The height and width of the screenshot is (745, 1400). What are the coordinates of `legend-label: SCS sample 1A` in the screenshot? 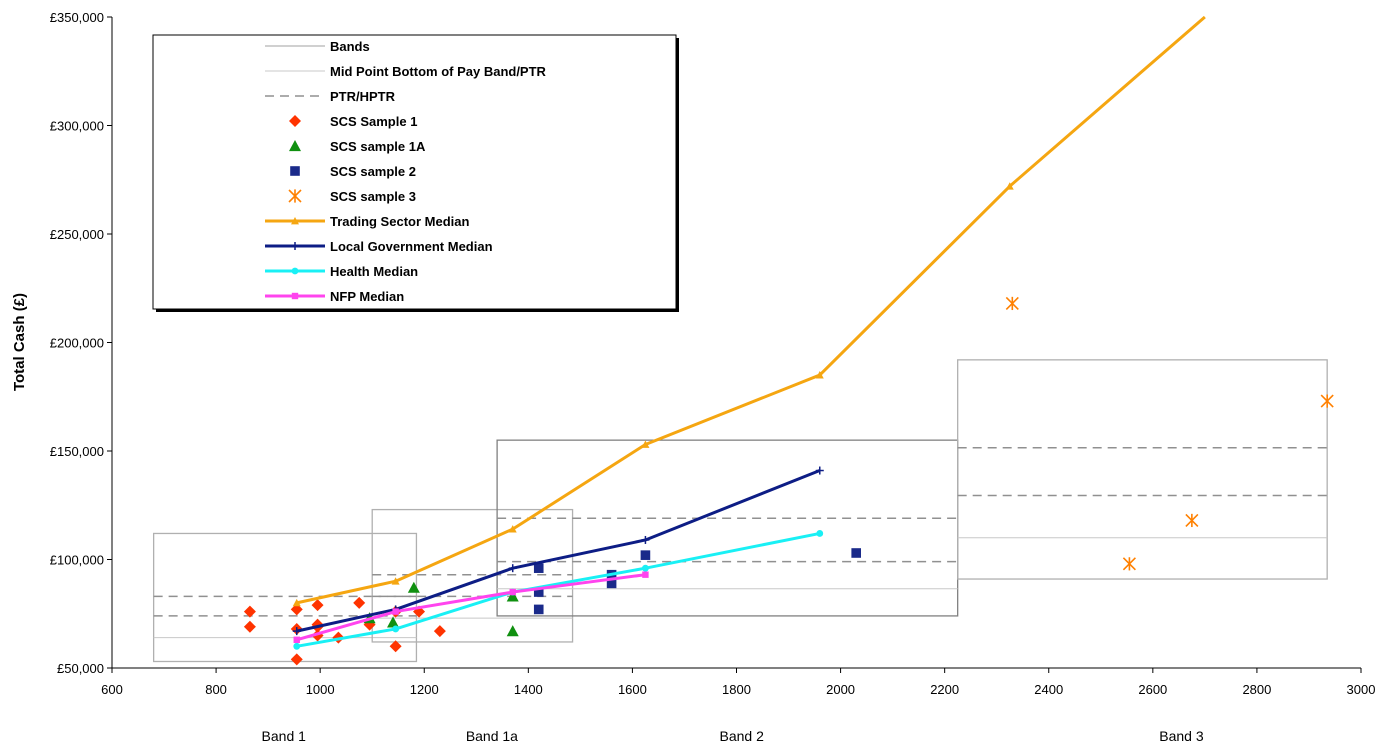 It's located at (378, 146).